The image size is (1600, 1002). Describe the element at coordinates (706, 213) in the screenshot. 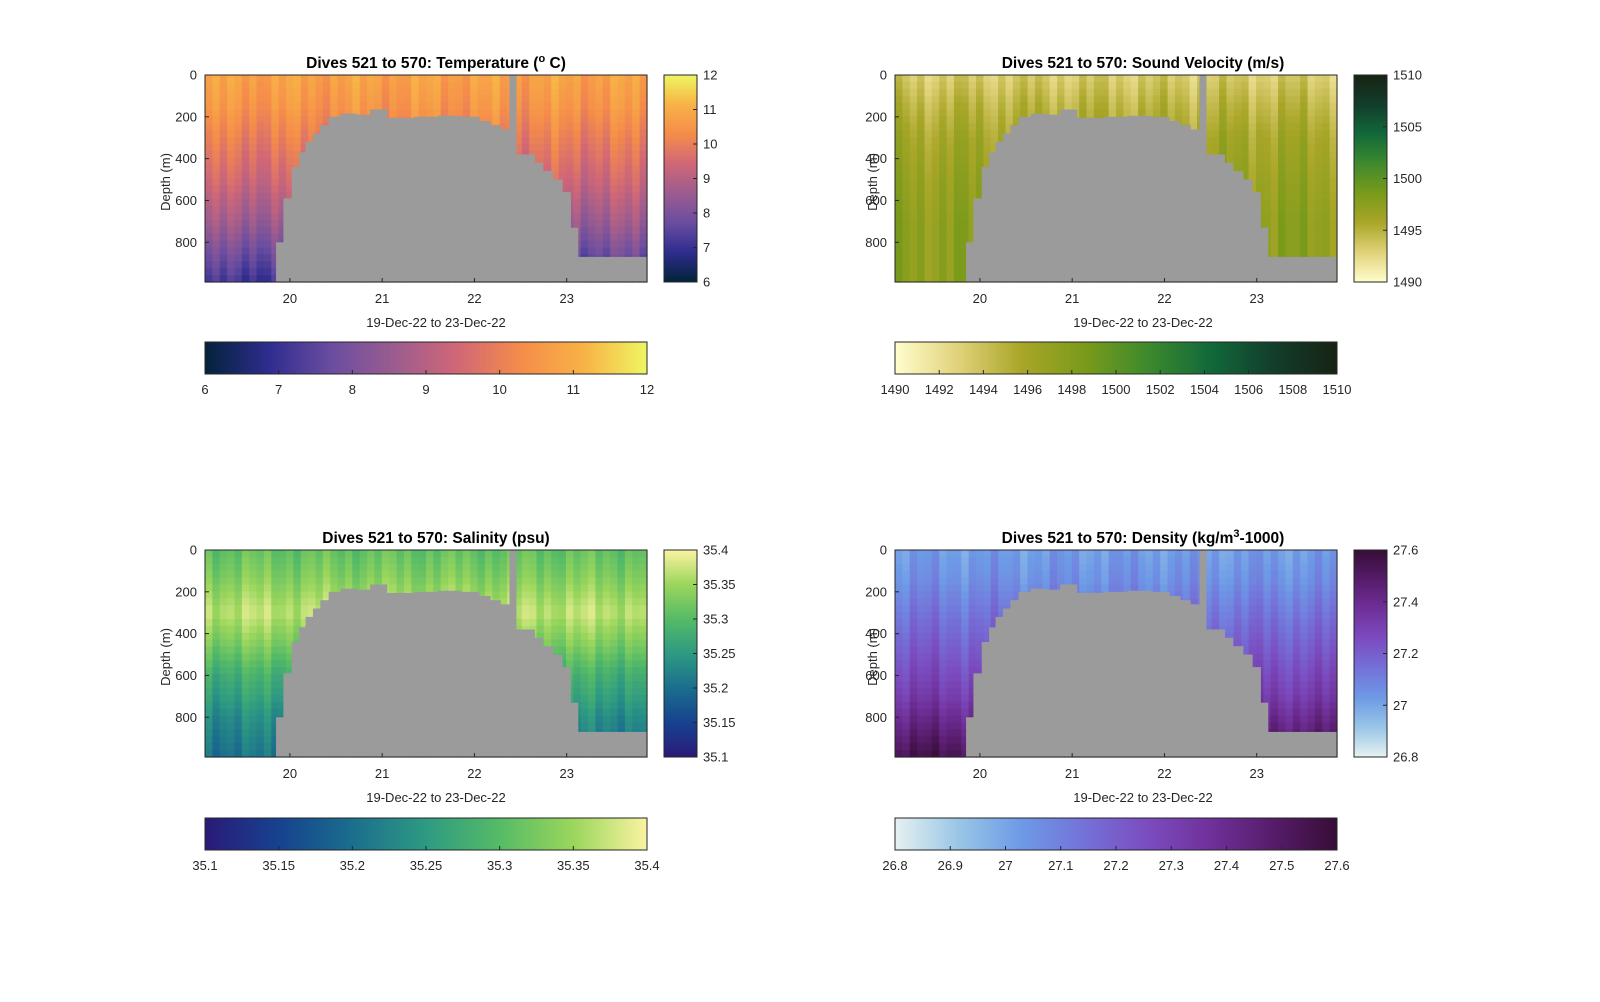

I see `colorbar-tick-label: 8` at that location.